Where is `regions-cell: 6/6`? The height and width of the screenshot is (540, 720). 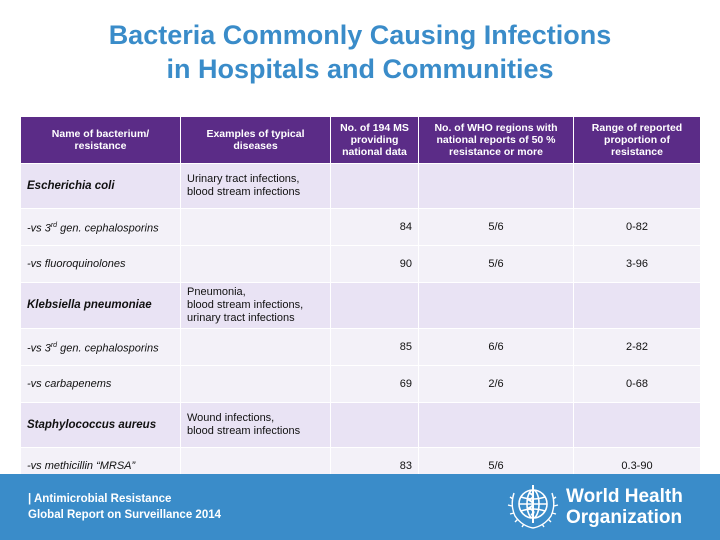
regions-cell: 6/6 is located at coordinates (496, 347).